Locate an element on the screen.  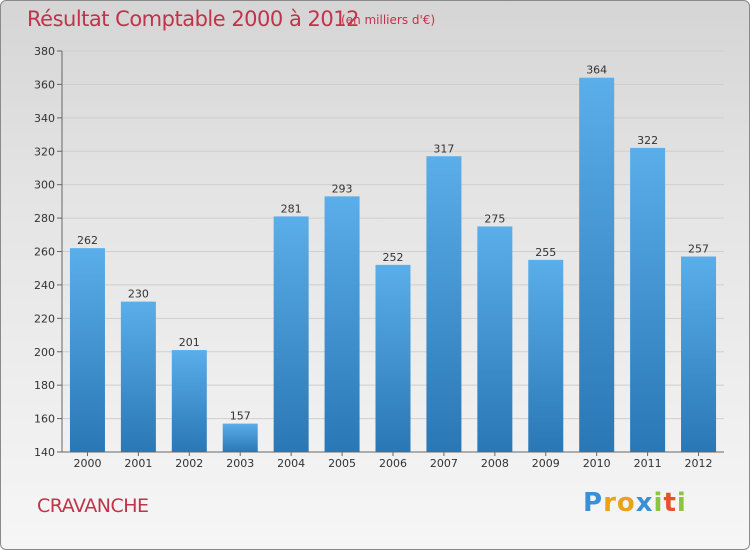
bar-value-label: 317 is located at coordinates (443, 148).